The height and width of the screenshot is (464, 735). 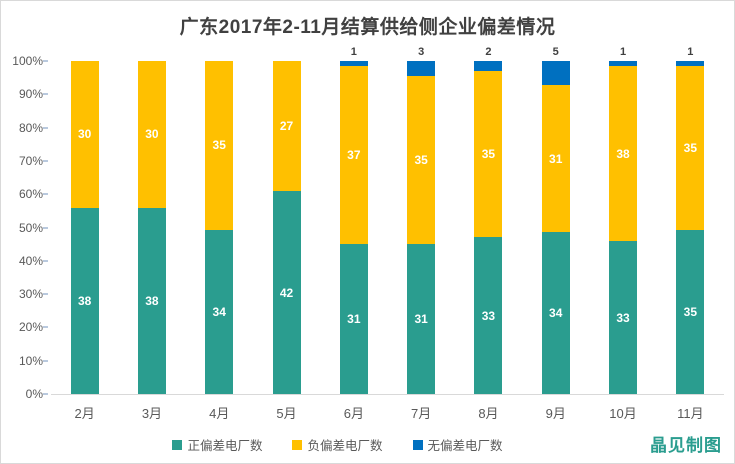 I want to click on stacked-bar: 38 33, so click(x=623, y=227).